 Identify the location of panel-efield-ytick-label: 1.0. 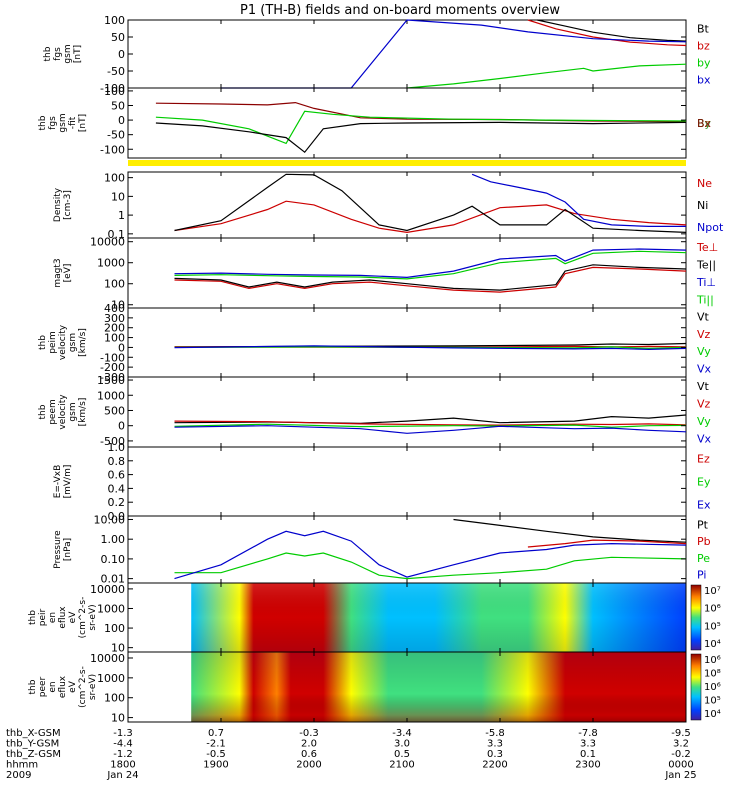
(117, 447).